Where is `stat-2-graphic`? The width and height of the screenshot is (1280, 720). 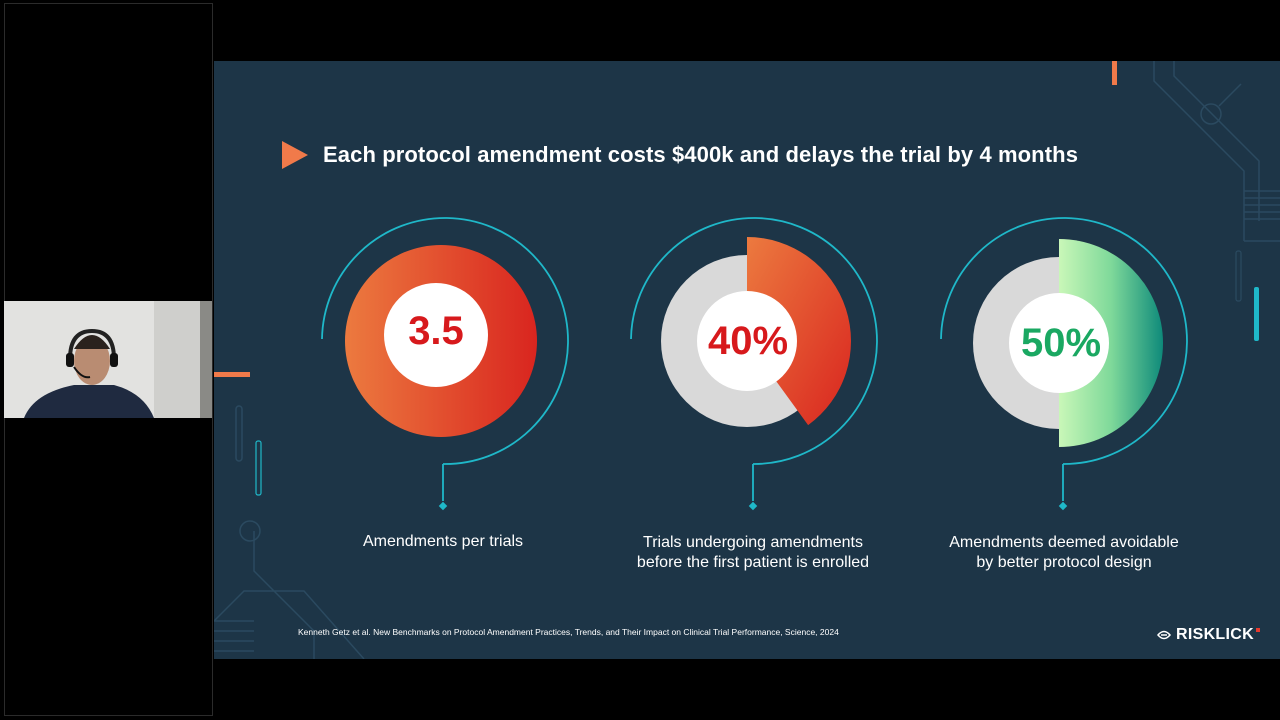
stat-2-graphic is located at coordinates (754, 364).